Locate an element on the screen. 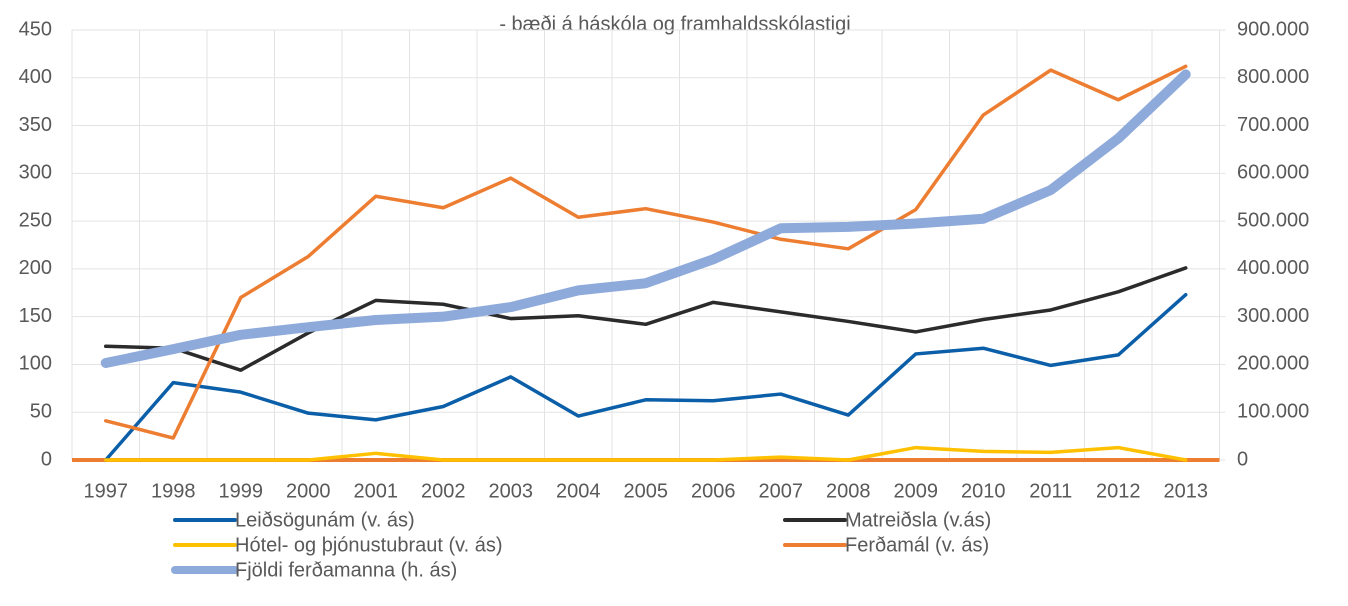  x-tick-label: 1998 is located at coordinates (173, 491).